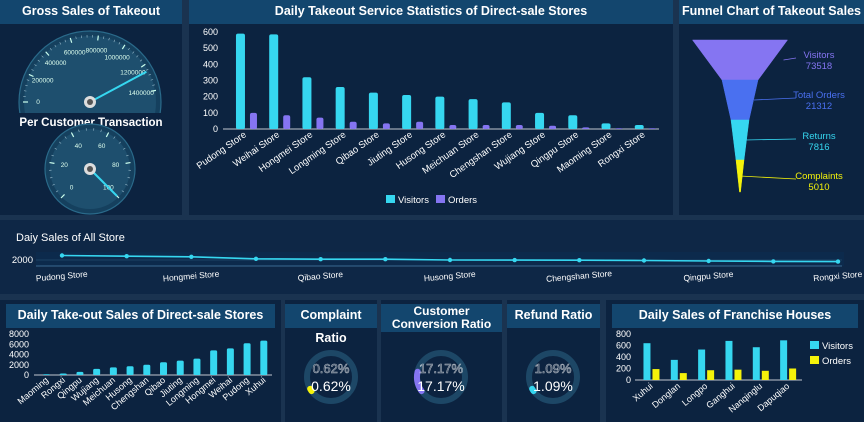 This screenshot has height=422, width=864. Describe the element at coordinates (819, 55) in the screenshot. I see `funnel-stage-name: Visitors` at that location.